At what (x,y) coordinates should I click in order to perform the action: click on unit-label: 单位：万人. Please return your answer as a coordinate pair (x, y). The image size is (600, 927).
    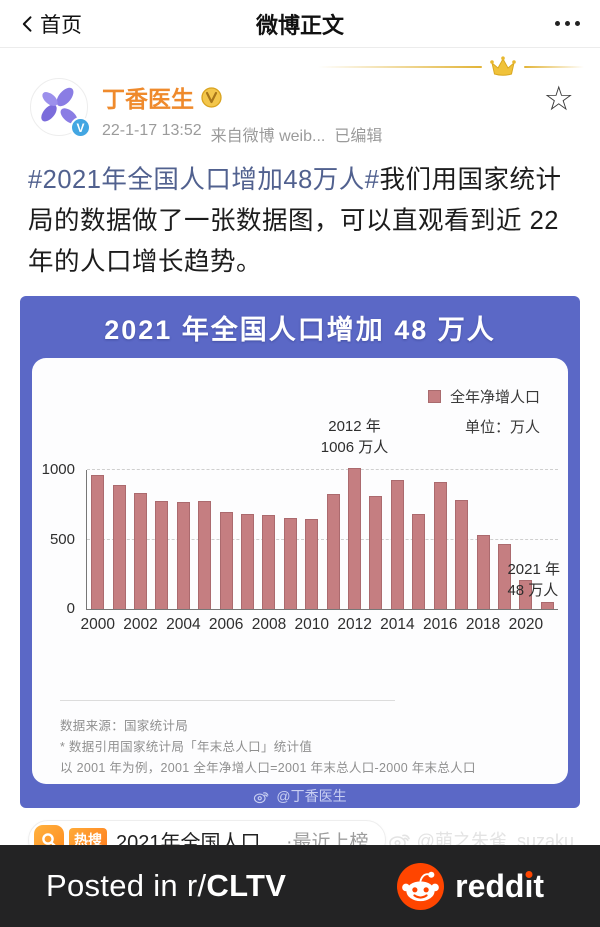
    Looking at the image, I should click on (502, 427).